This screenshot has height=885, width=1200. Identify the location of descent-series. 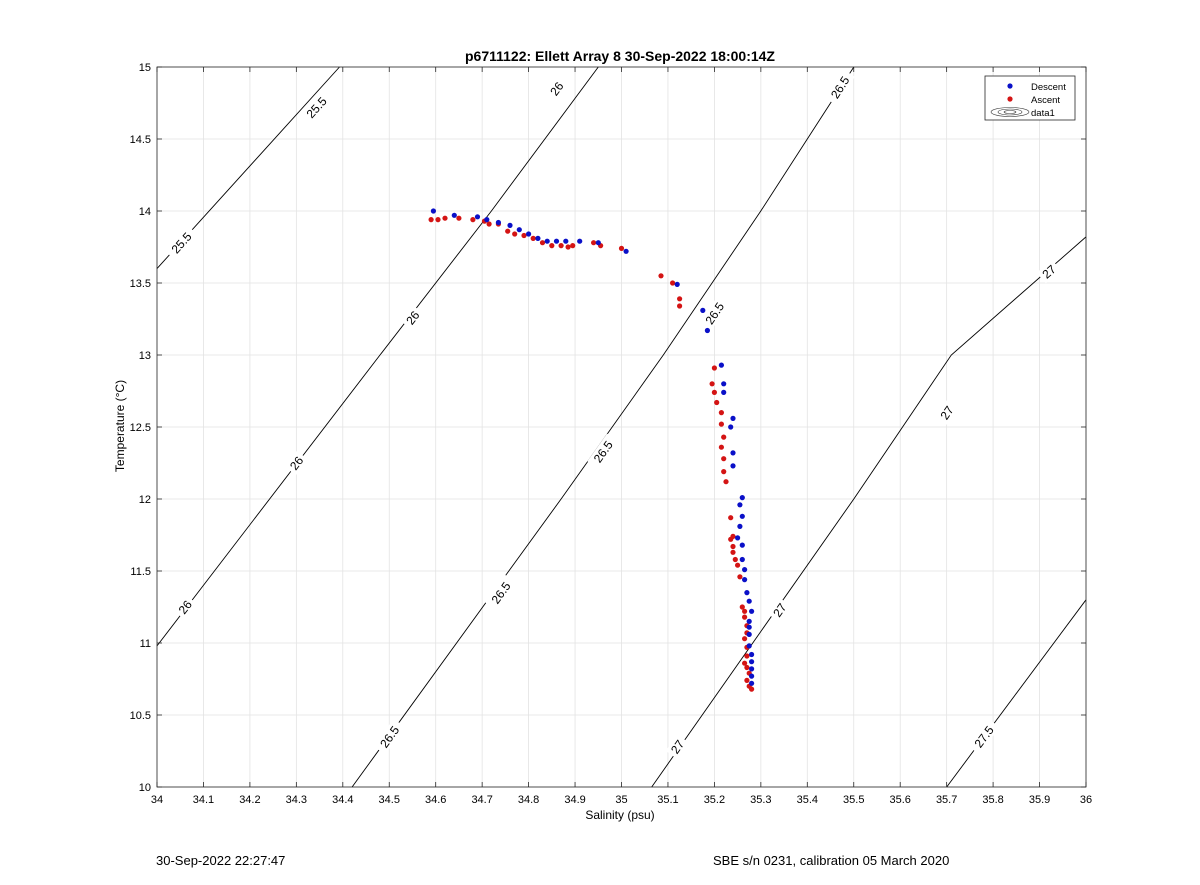
(592, 447).